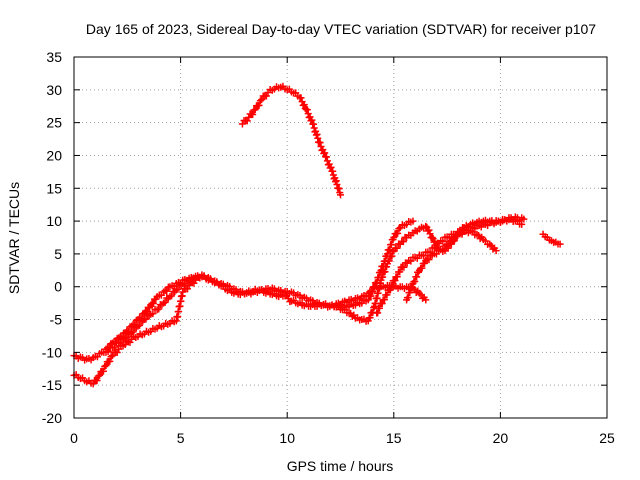  I want to click on x-tick-labels: 0 5 10 15 20 25, so click(342, 438).